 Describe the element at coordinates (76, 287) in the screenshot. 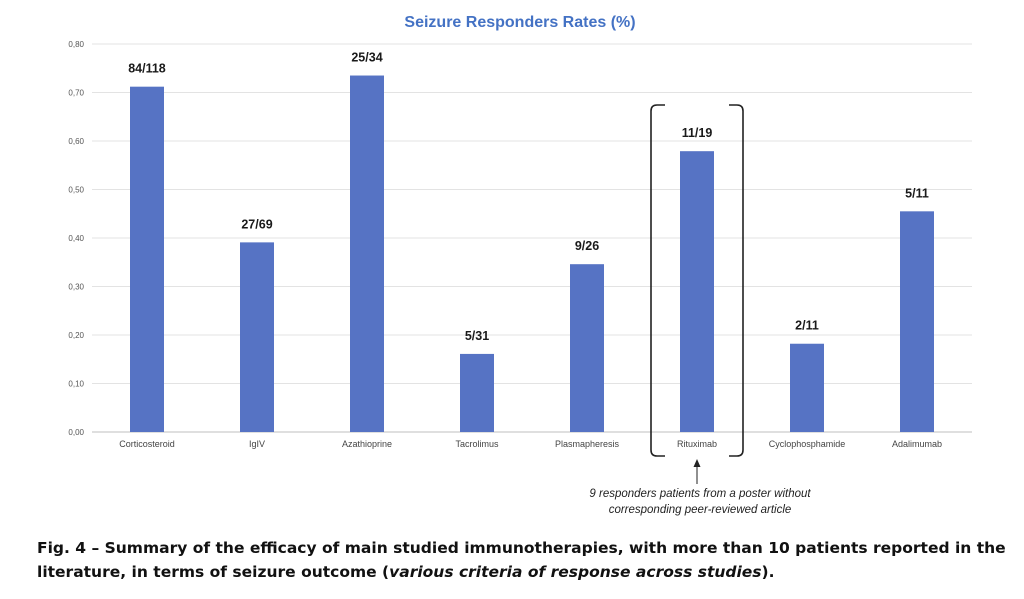

I see `y-tick-label: 0,30` at that location.